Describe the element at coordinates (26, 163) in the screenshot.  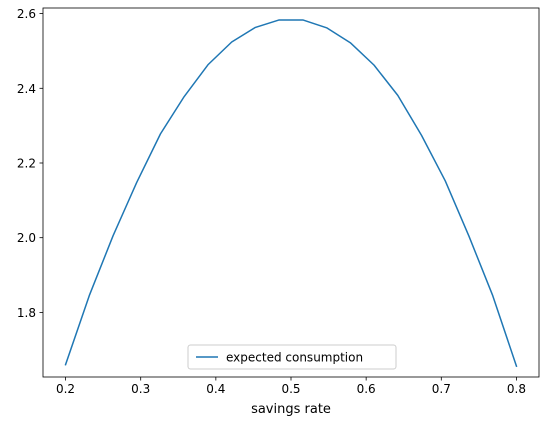
I see `y-tick-label: 2.2` at that location.